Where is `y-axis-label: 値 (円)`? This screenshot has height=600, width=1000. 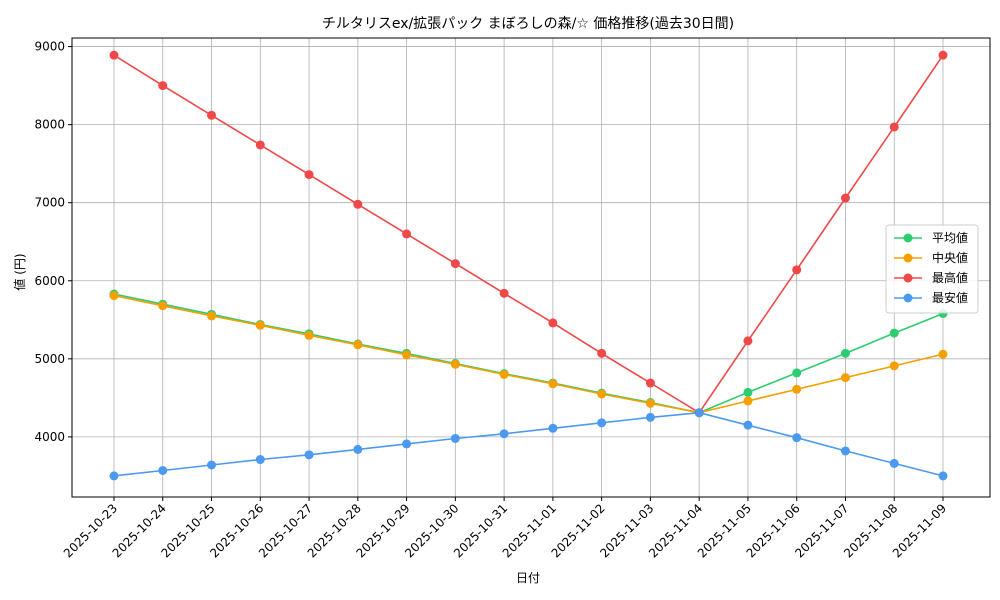
y-axis-label: 値 (円) is located at coordinates (19, 271).